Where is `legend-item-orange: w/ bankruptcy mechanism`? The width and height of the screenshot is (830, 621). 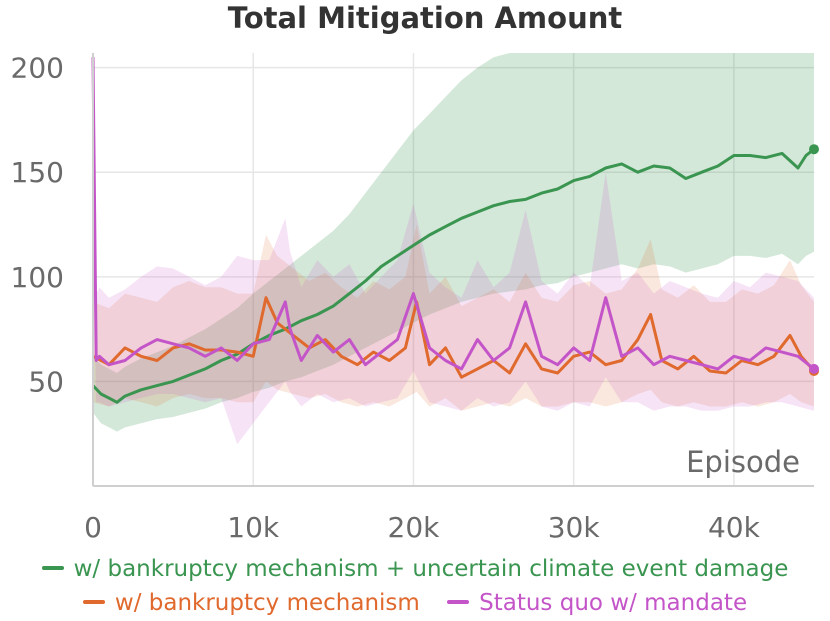 legend-item-orange: w/ bankruptcy mechanism is located at coordinates (251, 603).